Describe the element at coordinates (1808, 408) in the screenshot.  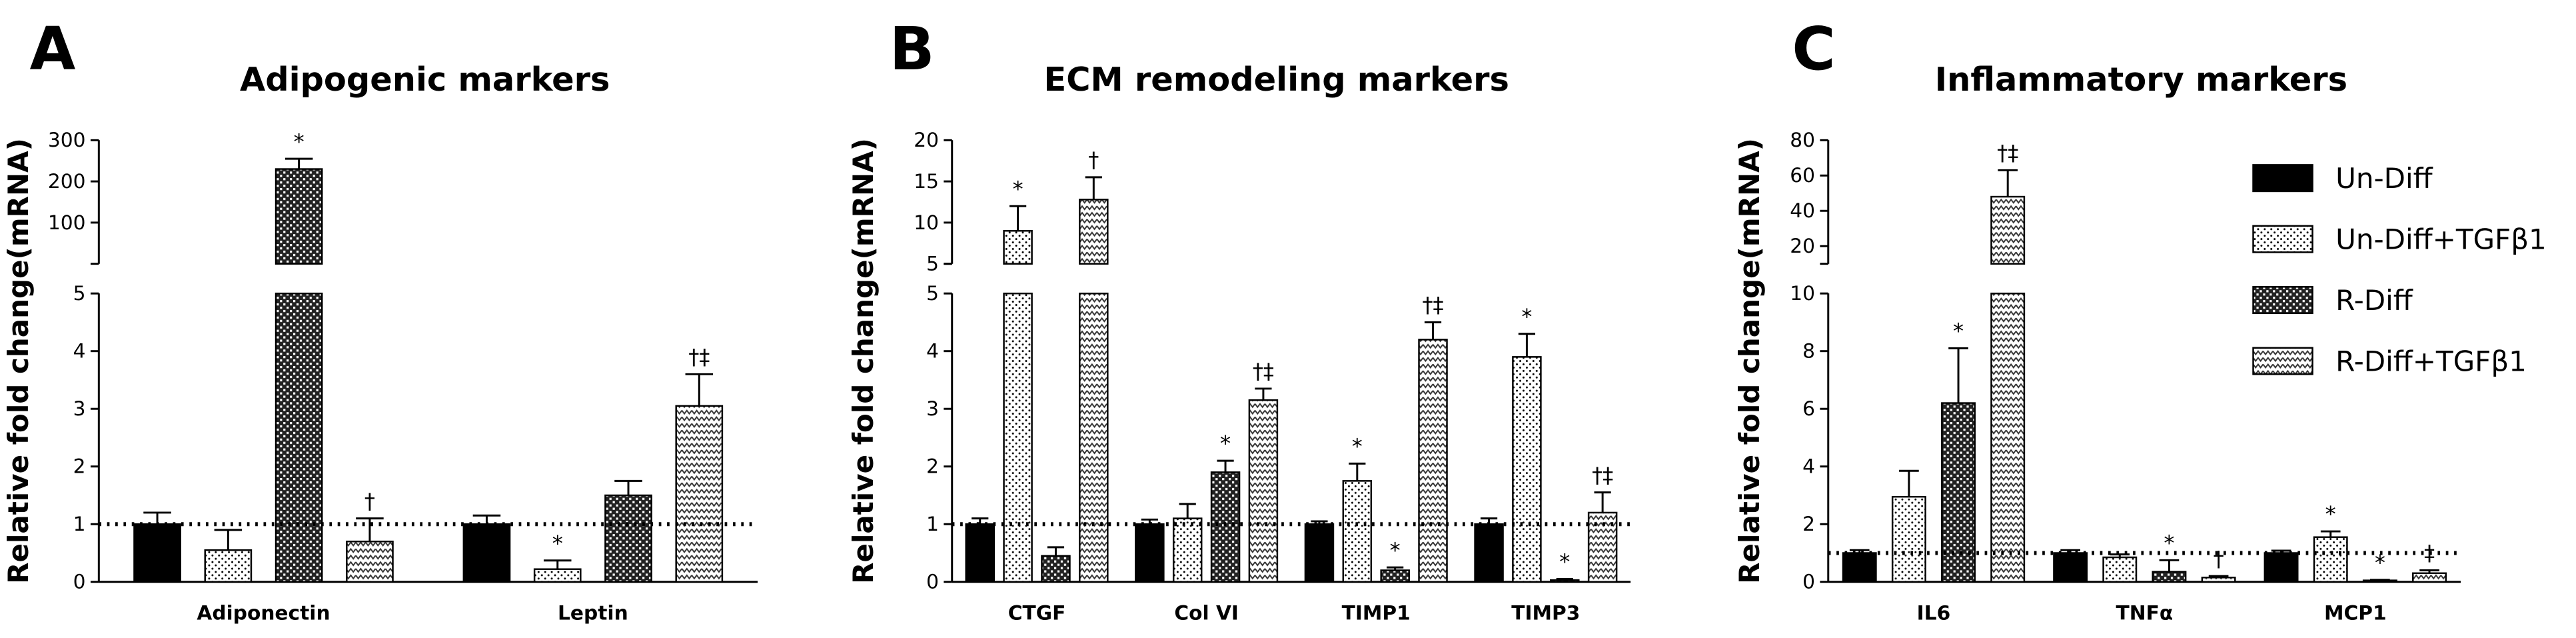
I see `y-tick-label: 6` at that location.